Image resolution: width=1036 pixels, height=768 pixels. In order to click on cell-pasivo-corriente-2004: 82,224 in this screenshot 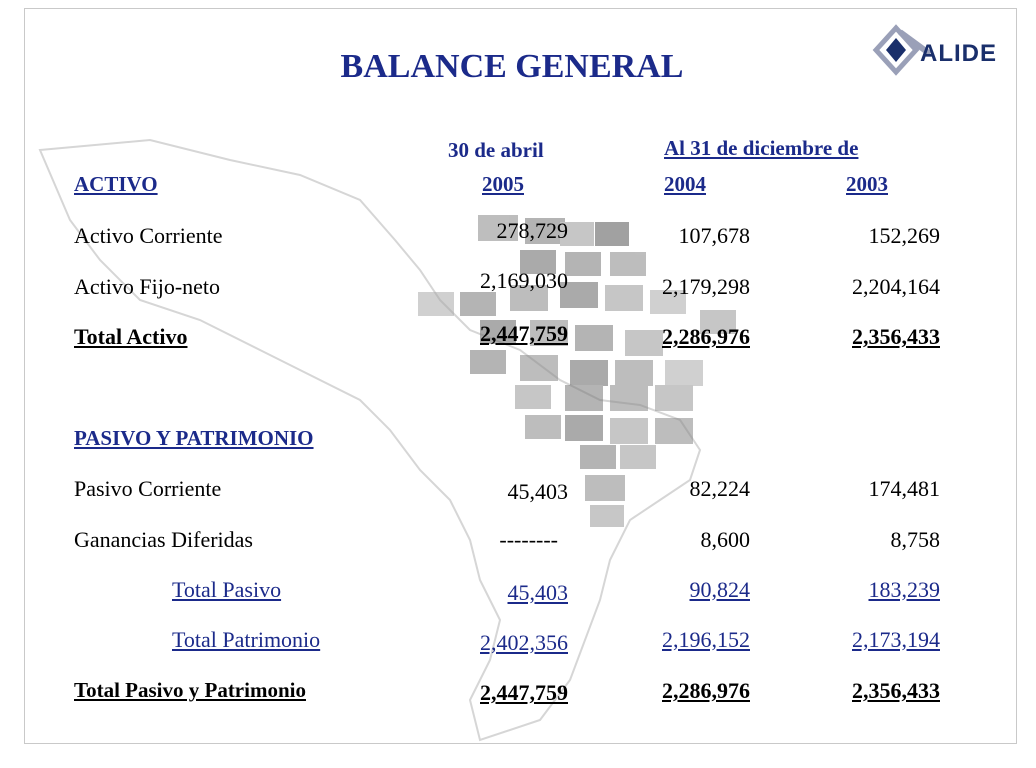, I will do `click(720, 488)`.